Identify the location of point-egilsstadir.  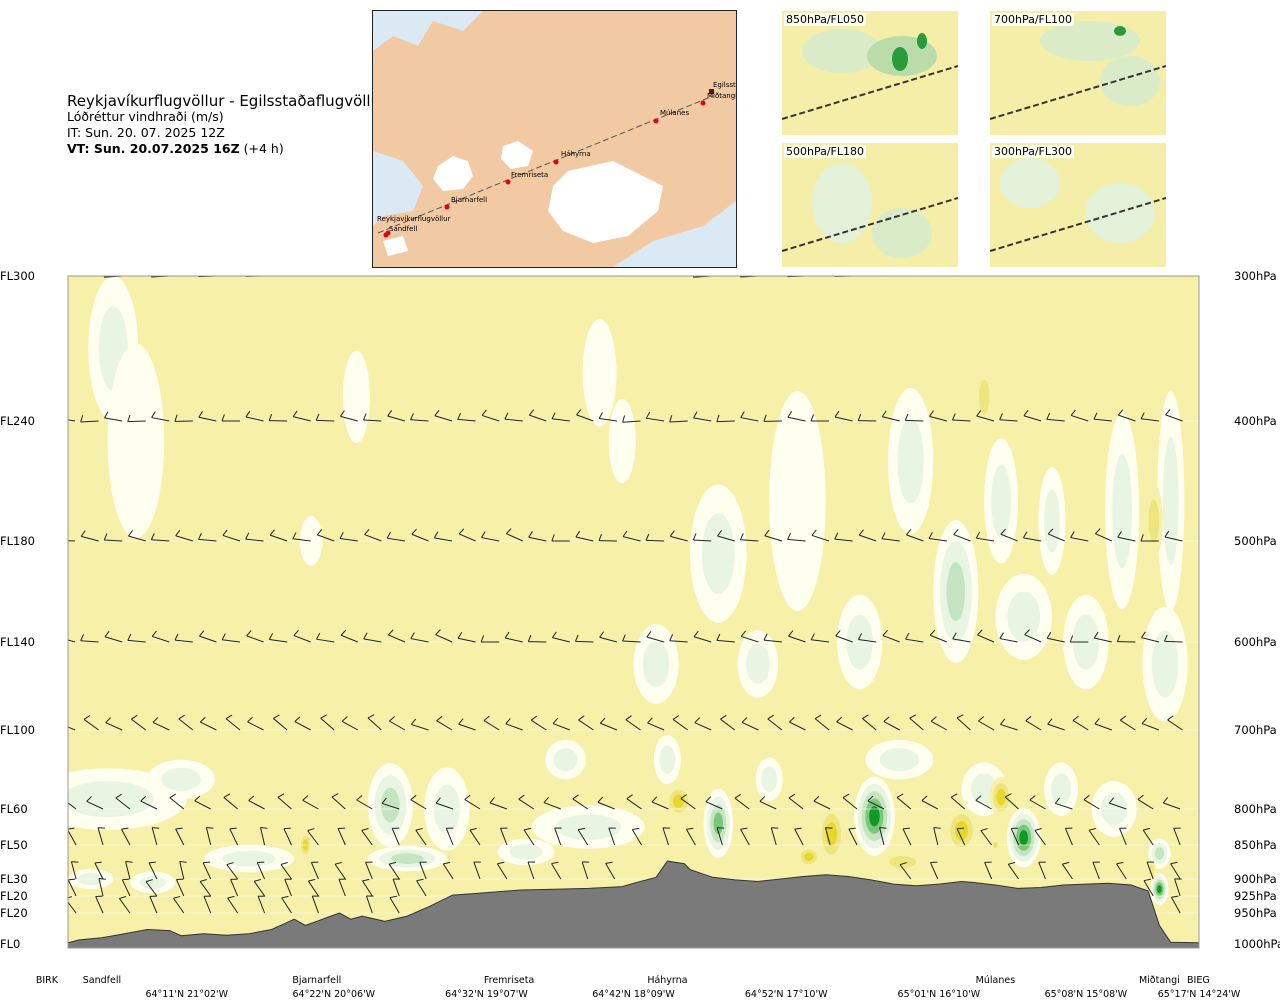
(711, 91).